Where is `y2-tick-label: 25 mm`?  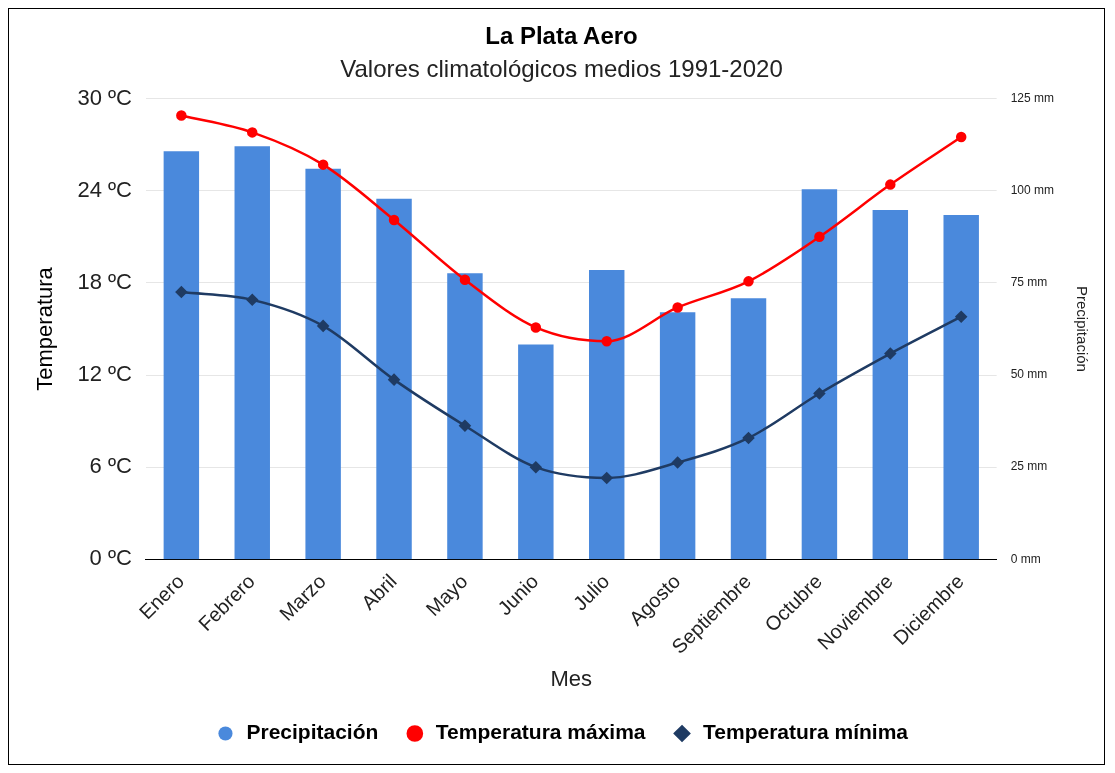 y2-tick-label: 25 mm is located at coordinates (1029, 466).